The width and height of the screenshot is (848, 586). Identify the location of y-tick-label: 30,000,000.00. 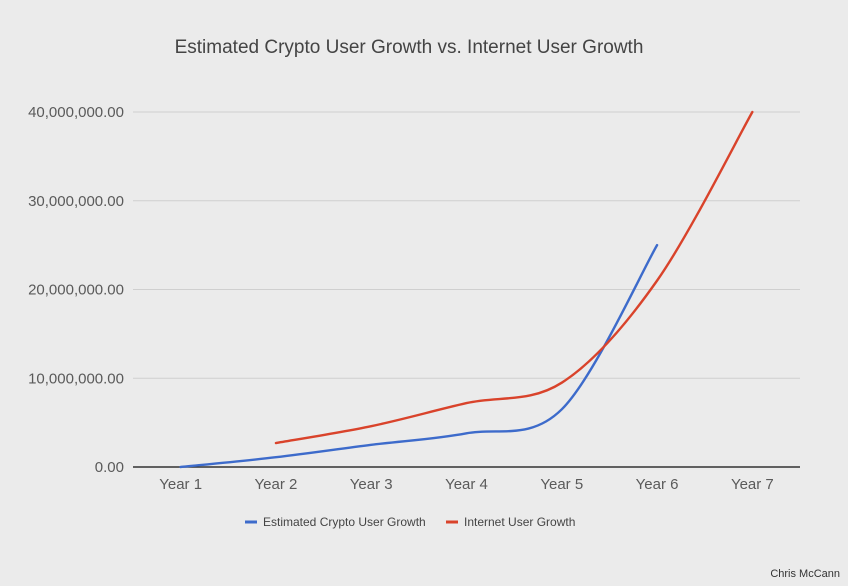
(76, 201).